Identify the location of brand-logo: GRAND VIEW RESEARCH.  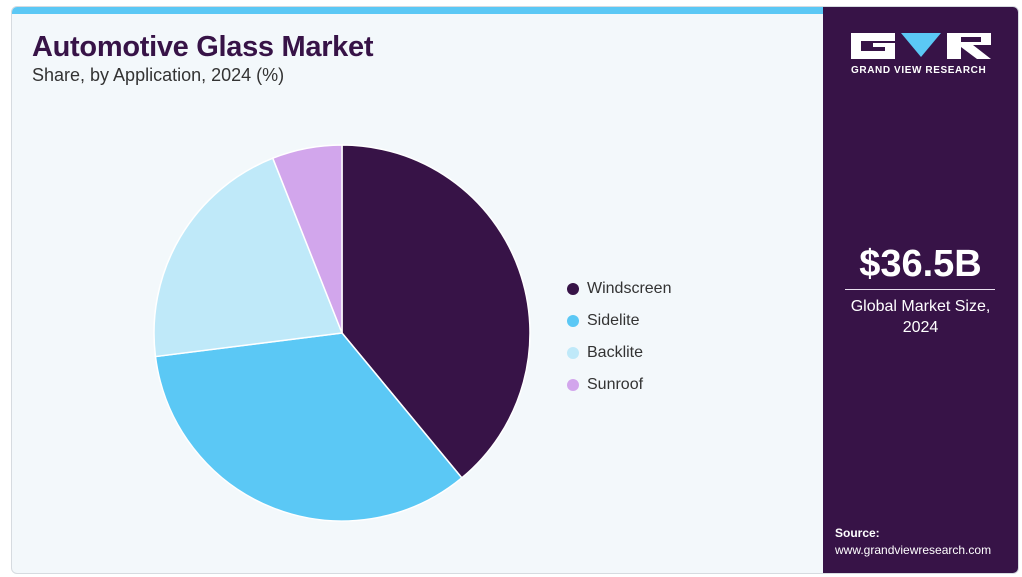
(923, 54).